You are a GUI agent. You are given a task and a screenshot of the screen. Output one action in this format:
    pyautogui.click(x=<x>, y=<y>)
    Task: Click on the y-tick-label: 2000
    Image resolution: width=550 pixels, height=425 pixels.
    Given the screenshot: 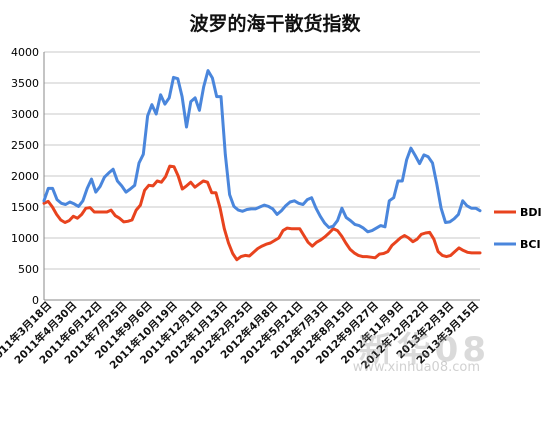 What is the action you would take?
    pyautogui.click(x=25, y=176)
    